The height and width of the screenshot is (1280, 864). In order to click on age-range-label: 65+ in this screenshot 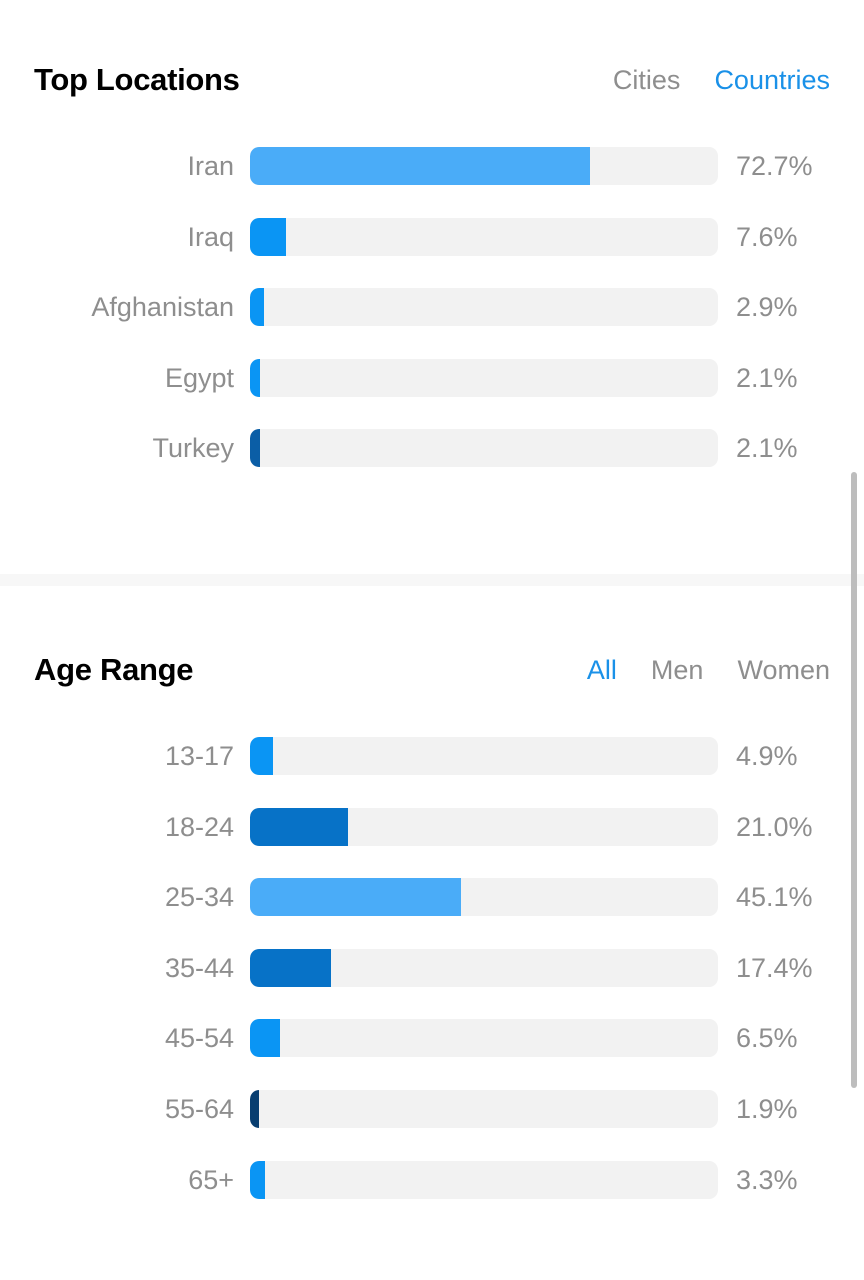, I will do `click(211, 1179)`.